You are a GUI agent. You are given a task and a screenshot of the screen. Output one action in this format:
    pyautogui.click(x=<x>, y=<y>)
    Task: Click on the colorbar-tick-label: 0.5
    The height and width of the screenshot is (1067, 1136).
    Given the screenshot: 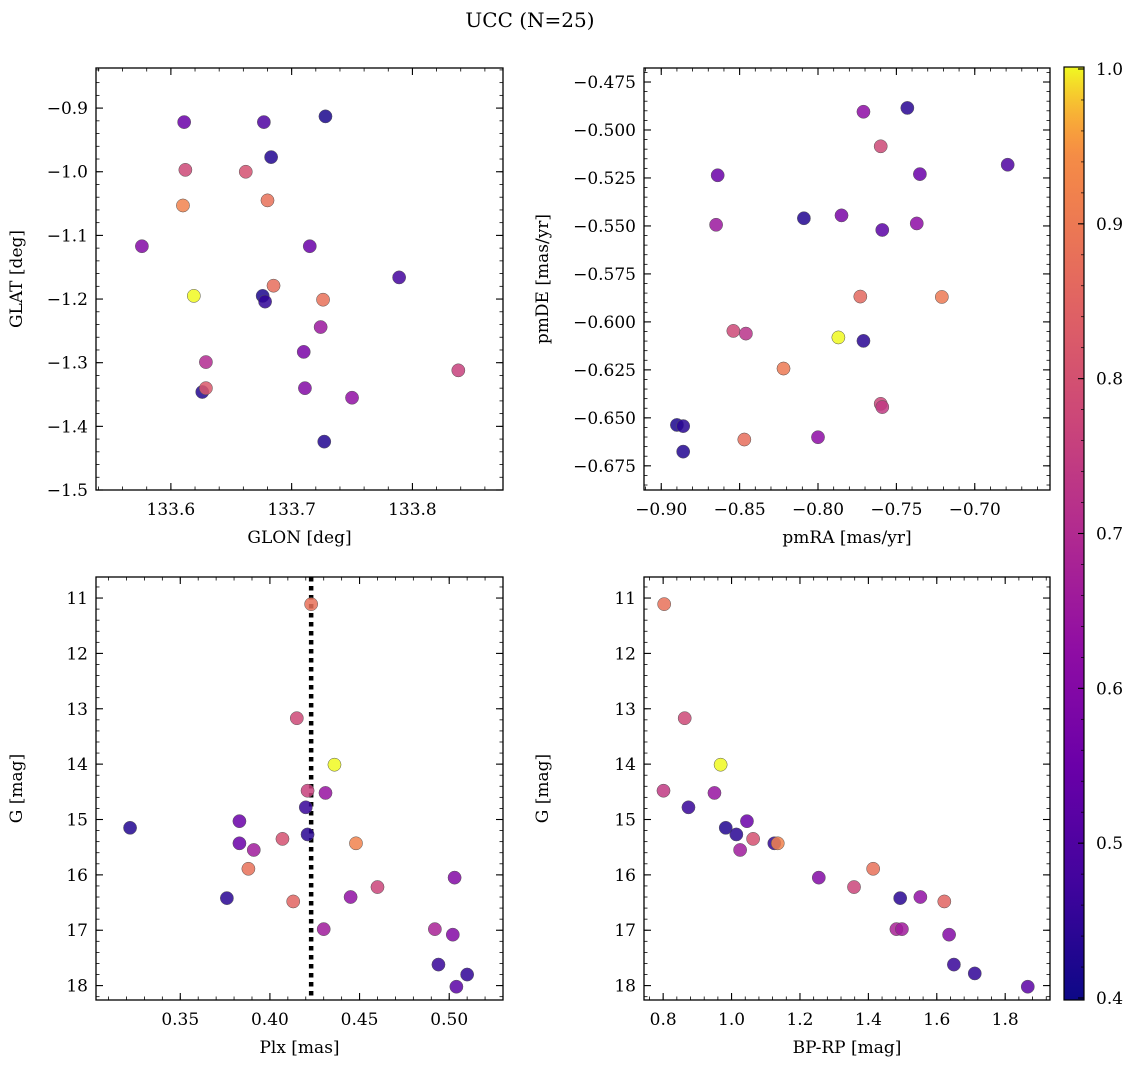 What is the action you would take?
    pyautogui.click(x=1109, y=844)
    